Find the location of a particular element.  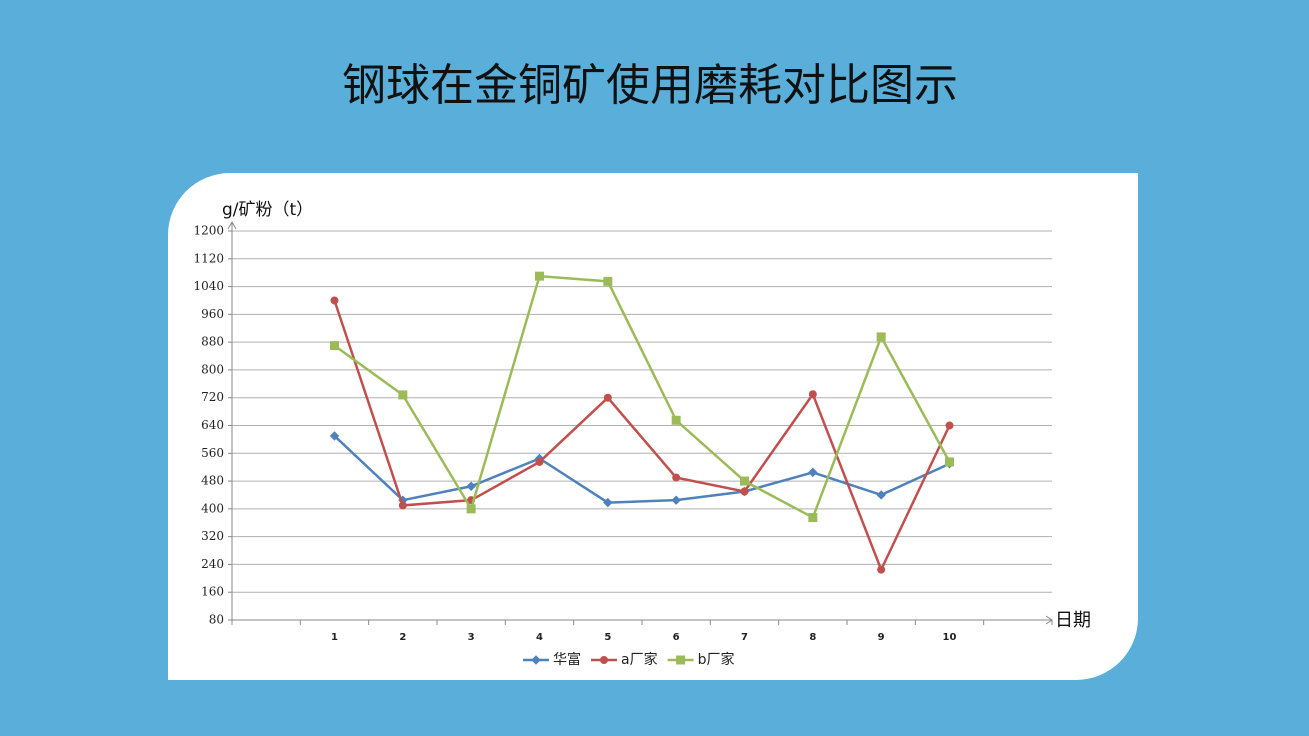

x-tick-label: 8 is located at coordinates (812, 637).